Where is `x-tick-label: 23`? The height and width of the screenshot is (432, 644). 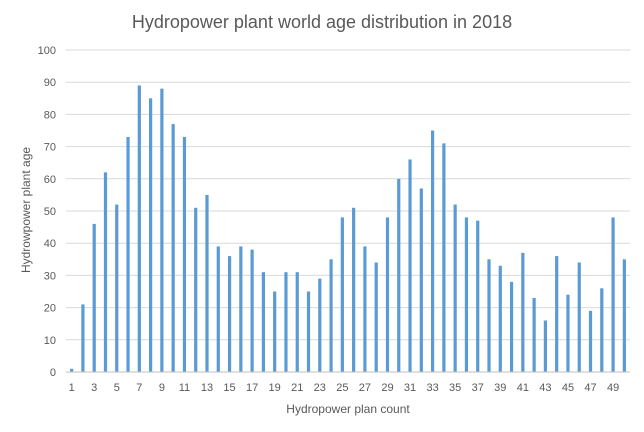
x-tick-label: 23 is located at coordinates (320, 388).